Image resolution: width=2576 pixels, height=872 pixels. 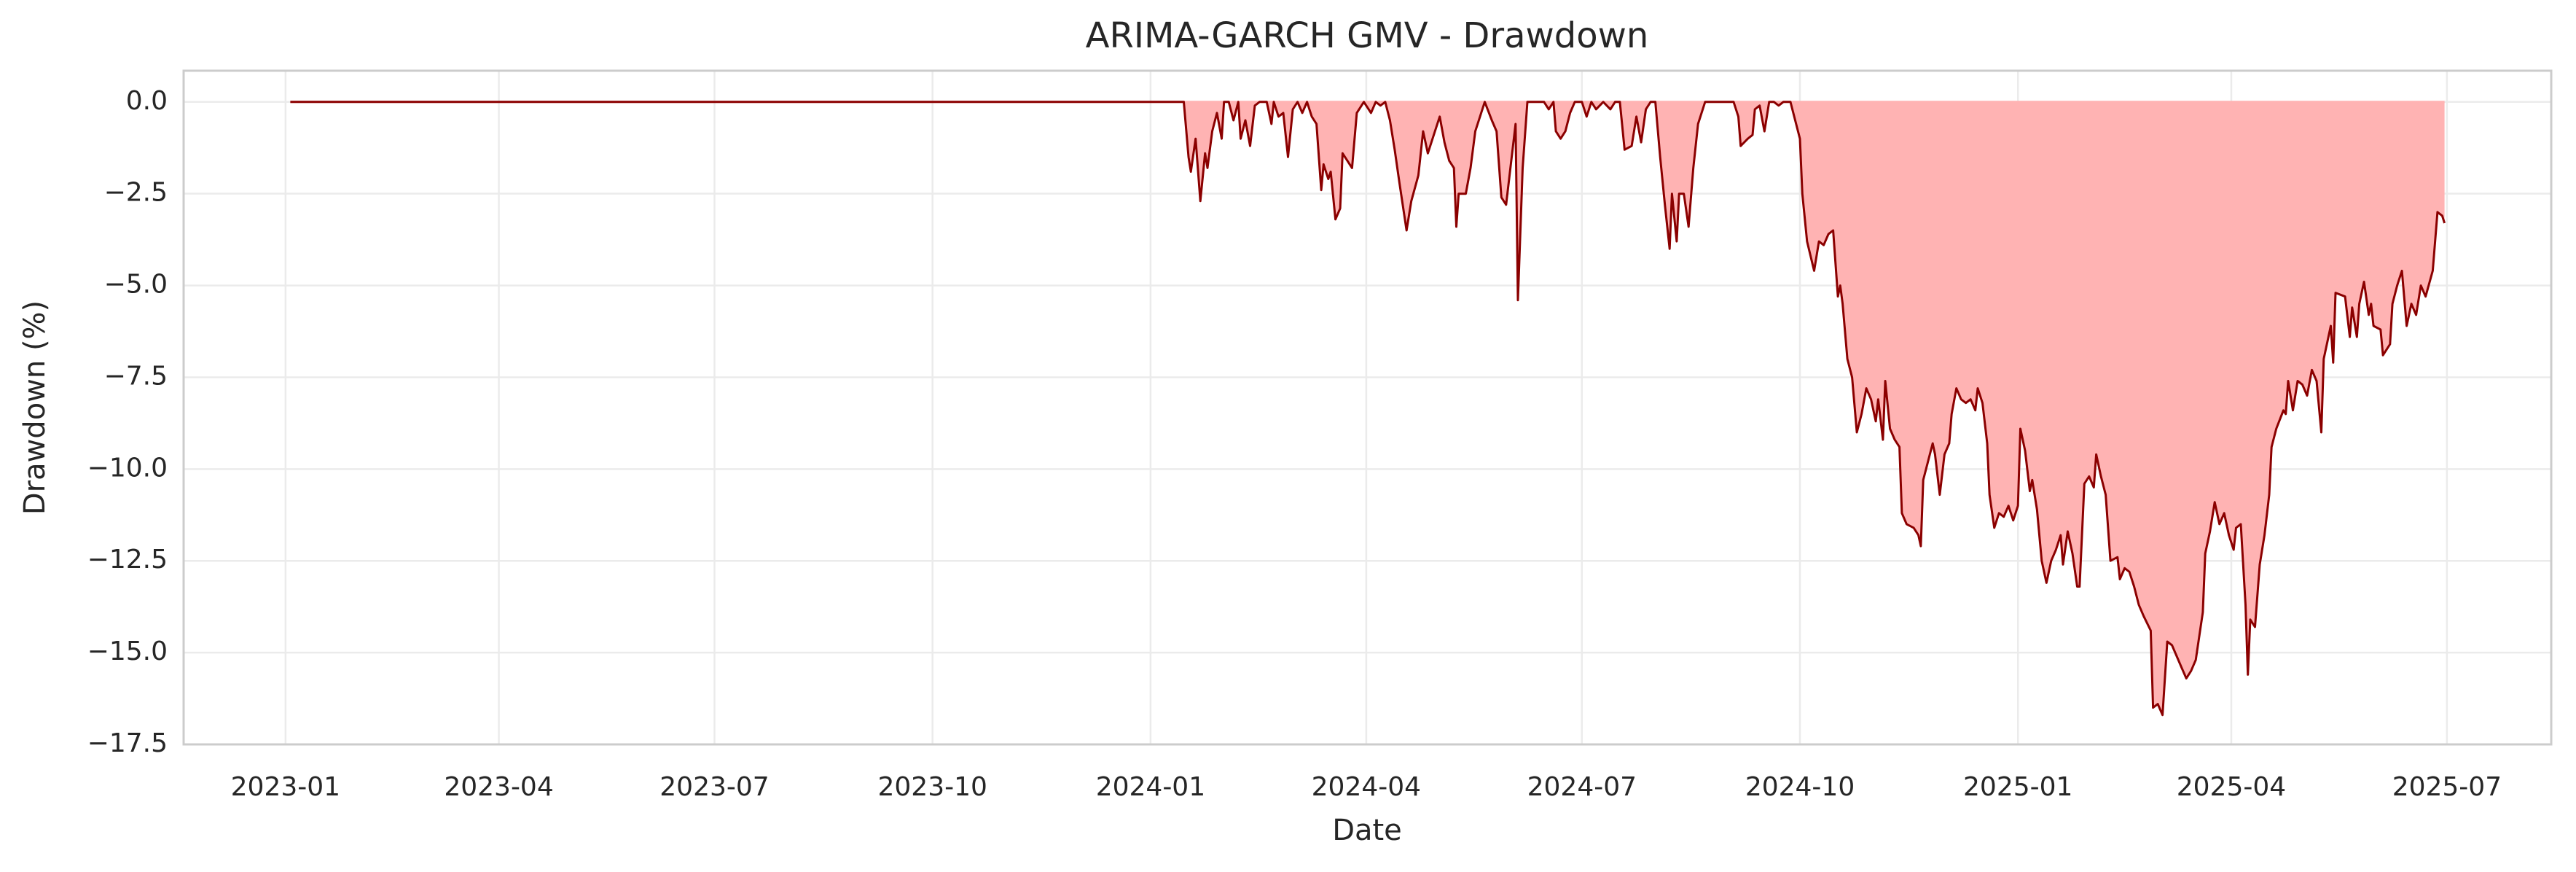 What do you see at coordinates (498, 787) in the screenshot?
I see `x-tick-label: 2023-04` at bounding box center [498, 787].